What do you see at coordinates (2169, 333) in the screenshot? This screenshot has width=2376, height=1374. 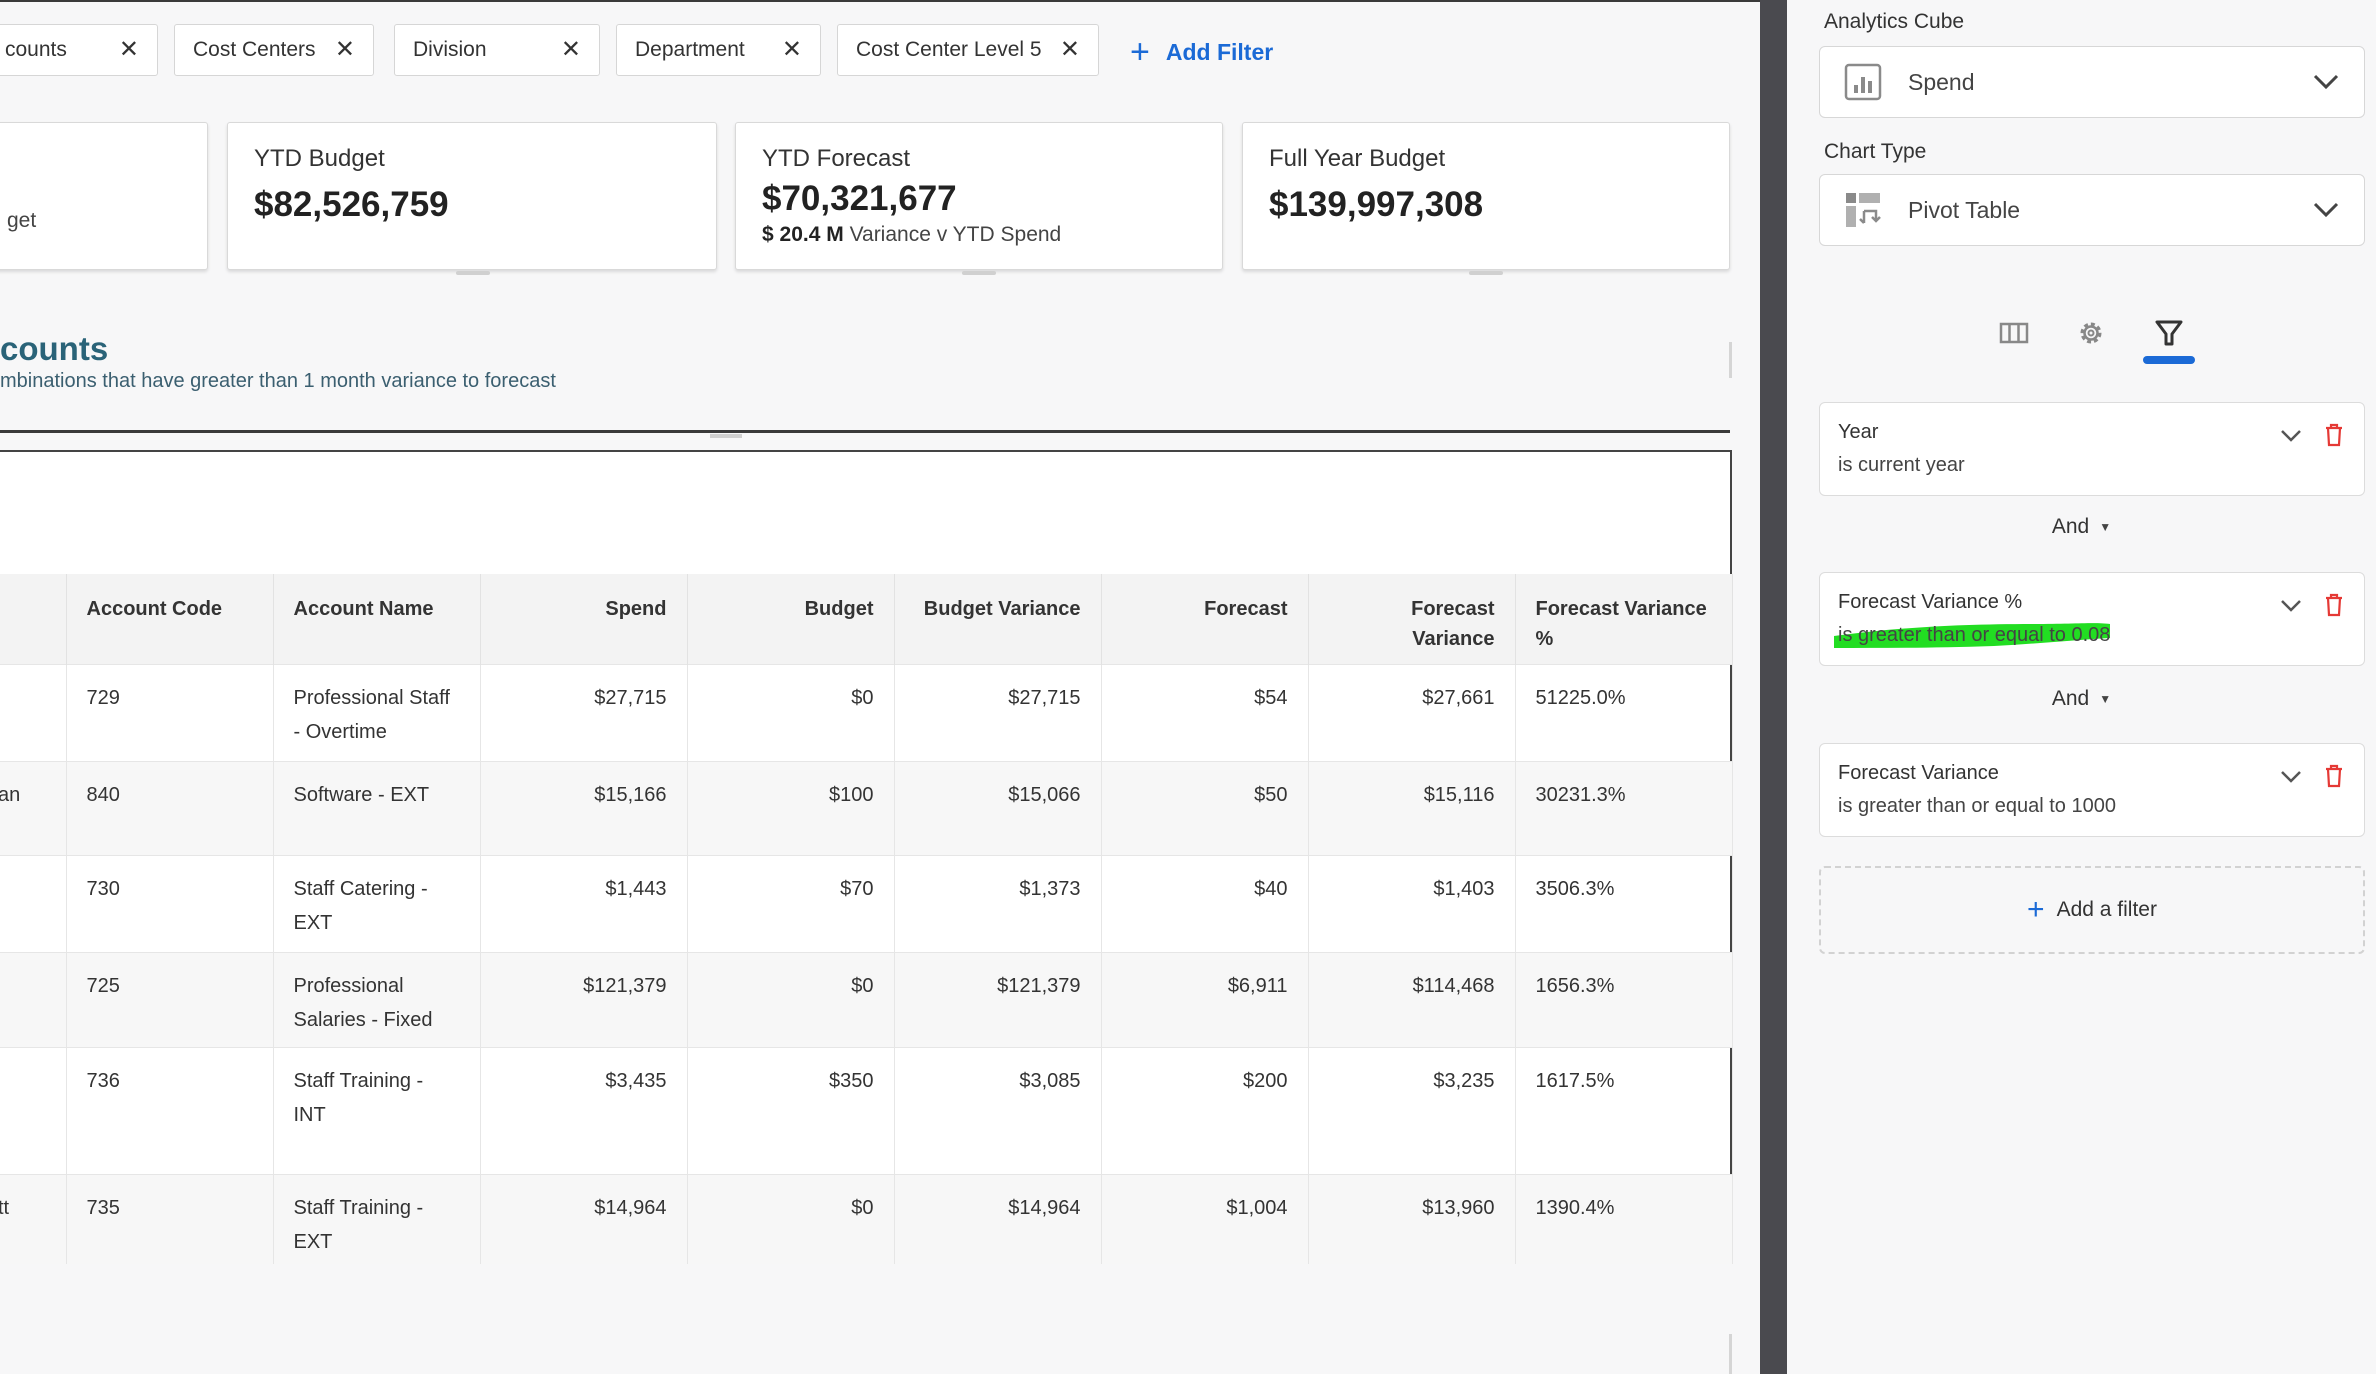 I see `filter-icon` at bounding box center [2169, 333].